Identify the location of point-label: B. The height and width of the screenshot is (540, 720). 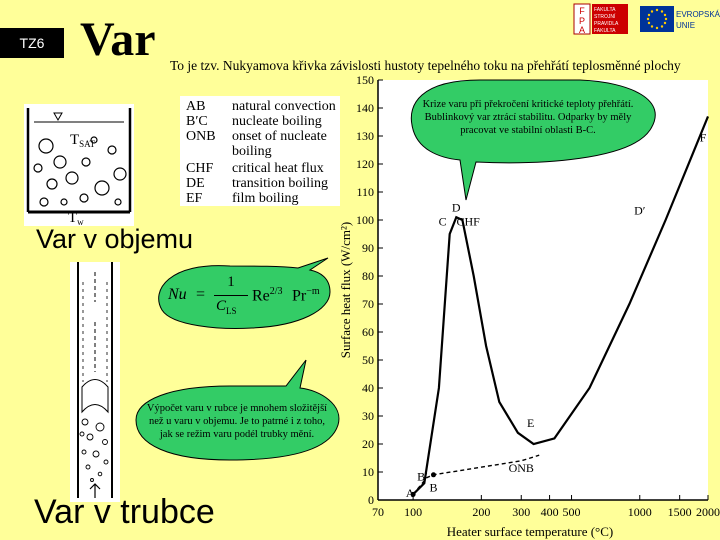
(433, 488).